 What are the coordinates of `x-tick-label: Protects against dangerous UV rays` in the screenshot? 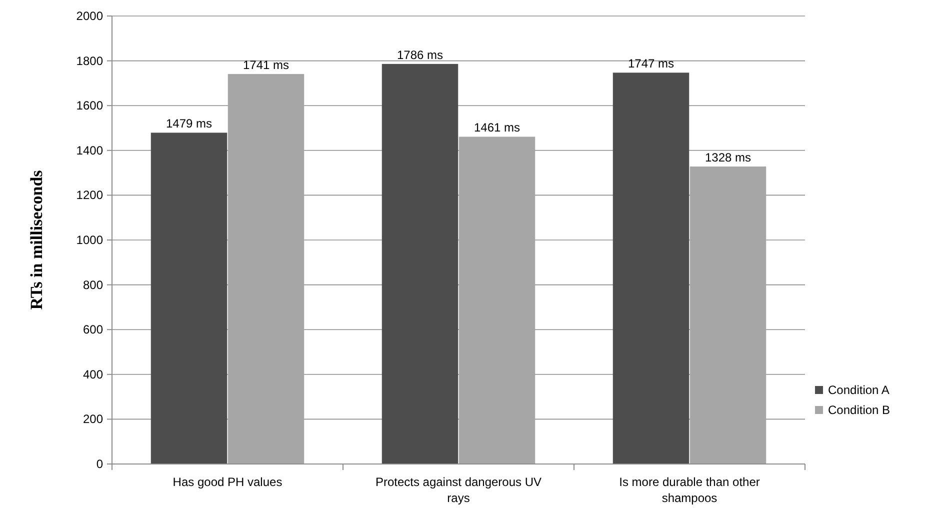 It's located at (458, 490).